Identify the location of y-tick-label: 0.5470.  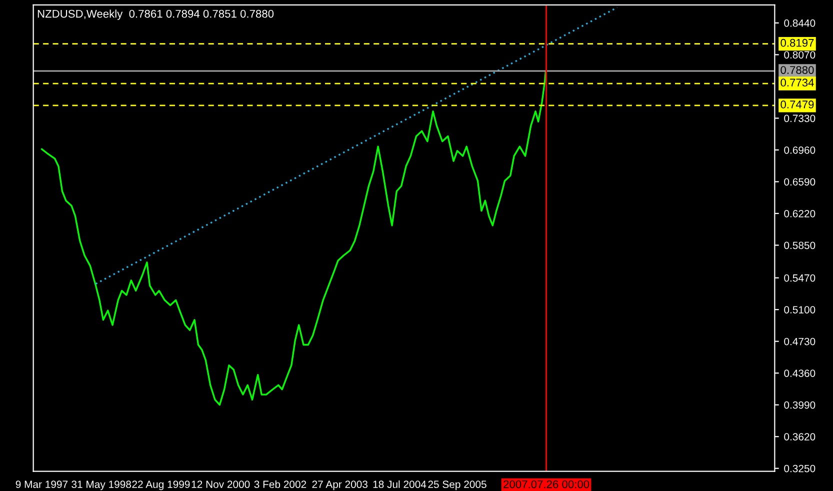
(800, 278).